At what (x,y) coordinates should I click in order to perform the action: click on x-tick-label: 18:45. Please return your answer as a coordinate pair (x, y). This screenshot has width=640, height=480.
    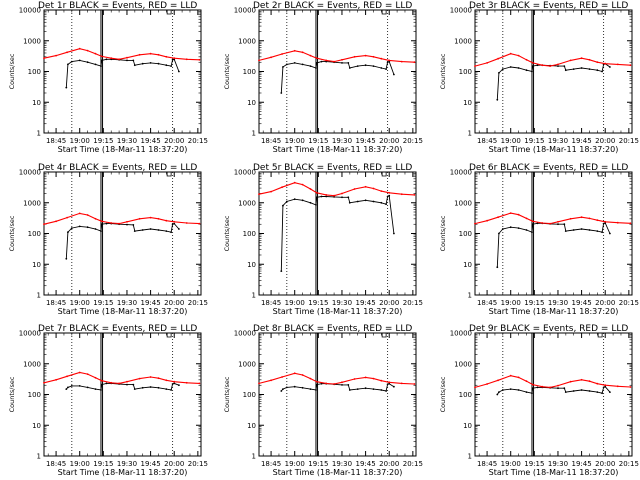
    Looking at the image, I should click on (271, 464).